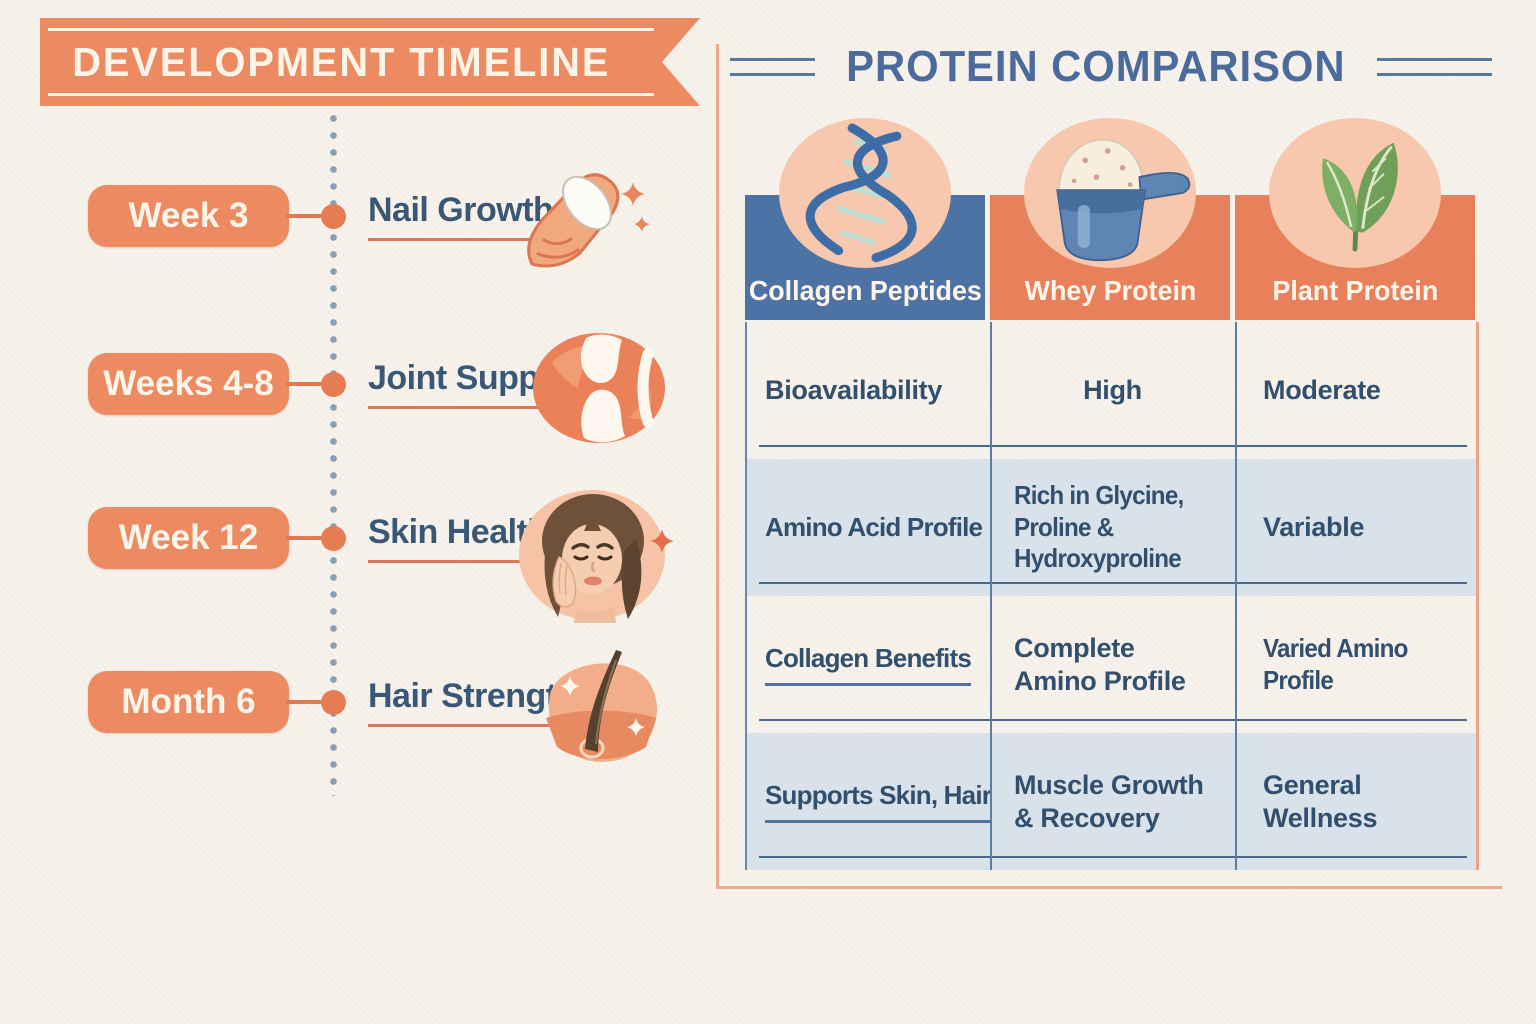 The width and height of the screenshot is (1536, 1024). I want to click on timeline-pill-week-12: Week 12, so click(188, 538).